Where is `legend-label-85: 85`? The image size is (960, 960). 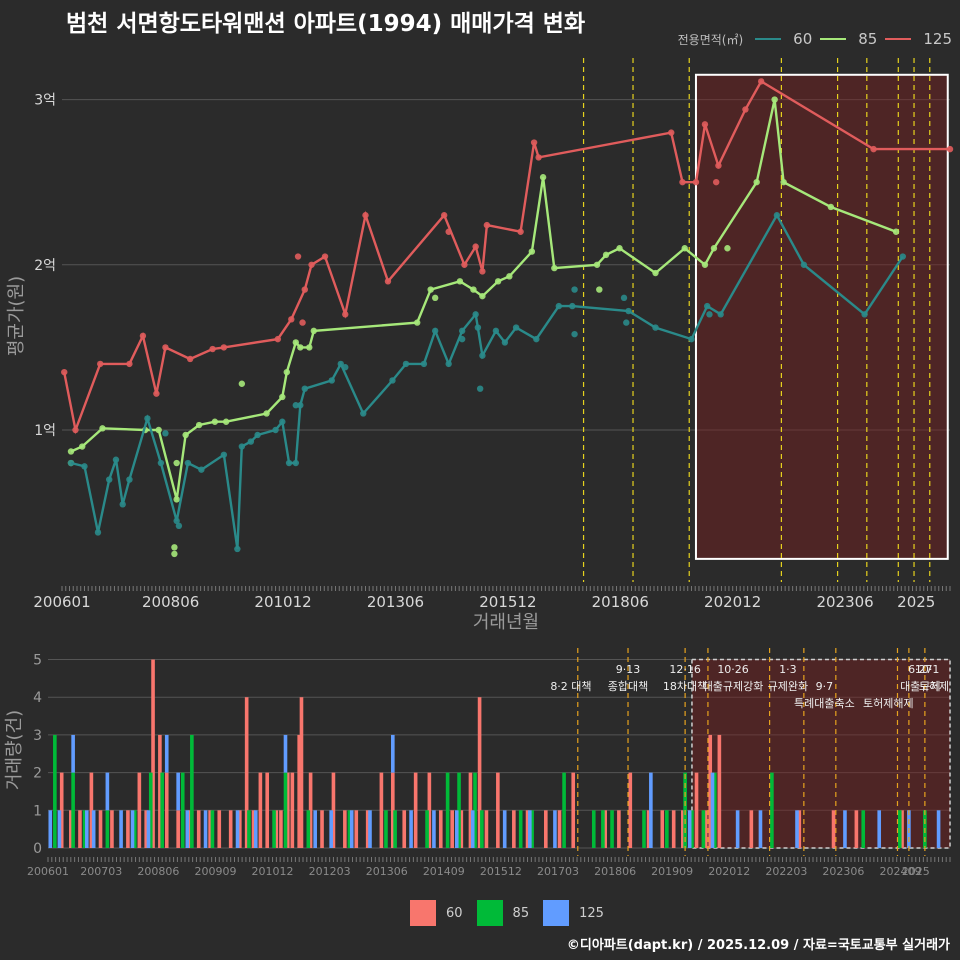
legend-label-85: 85 is located at coordinates (868, 39).